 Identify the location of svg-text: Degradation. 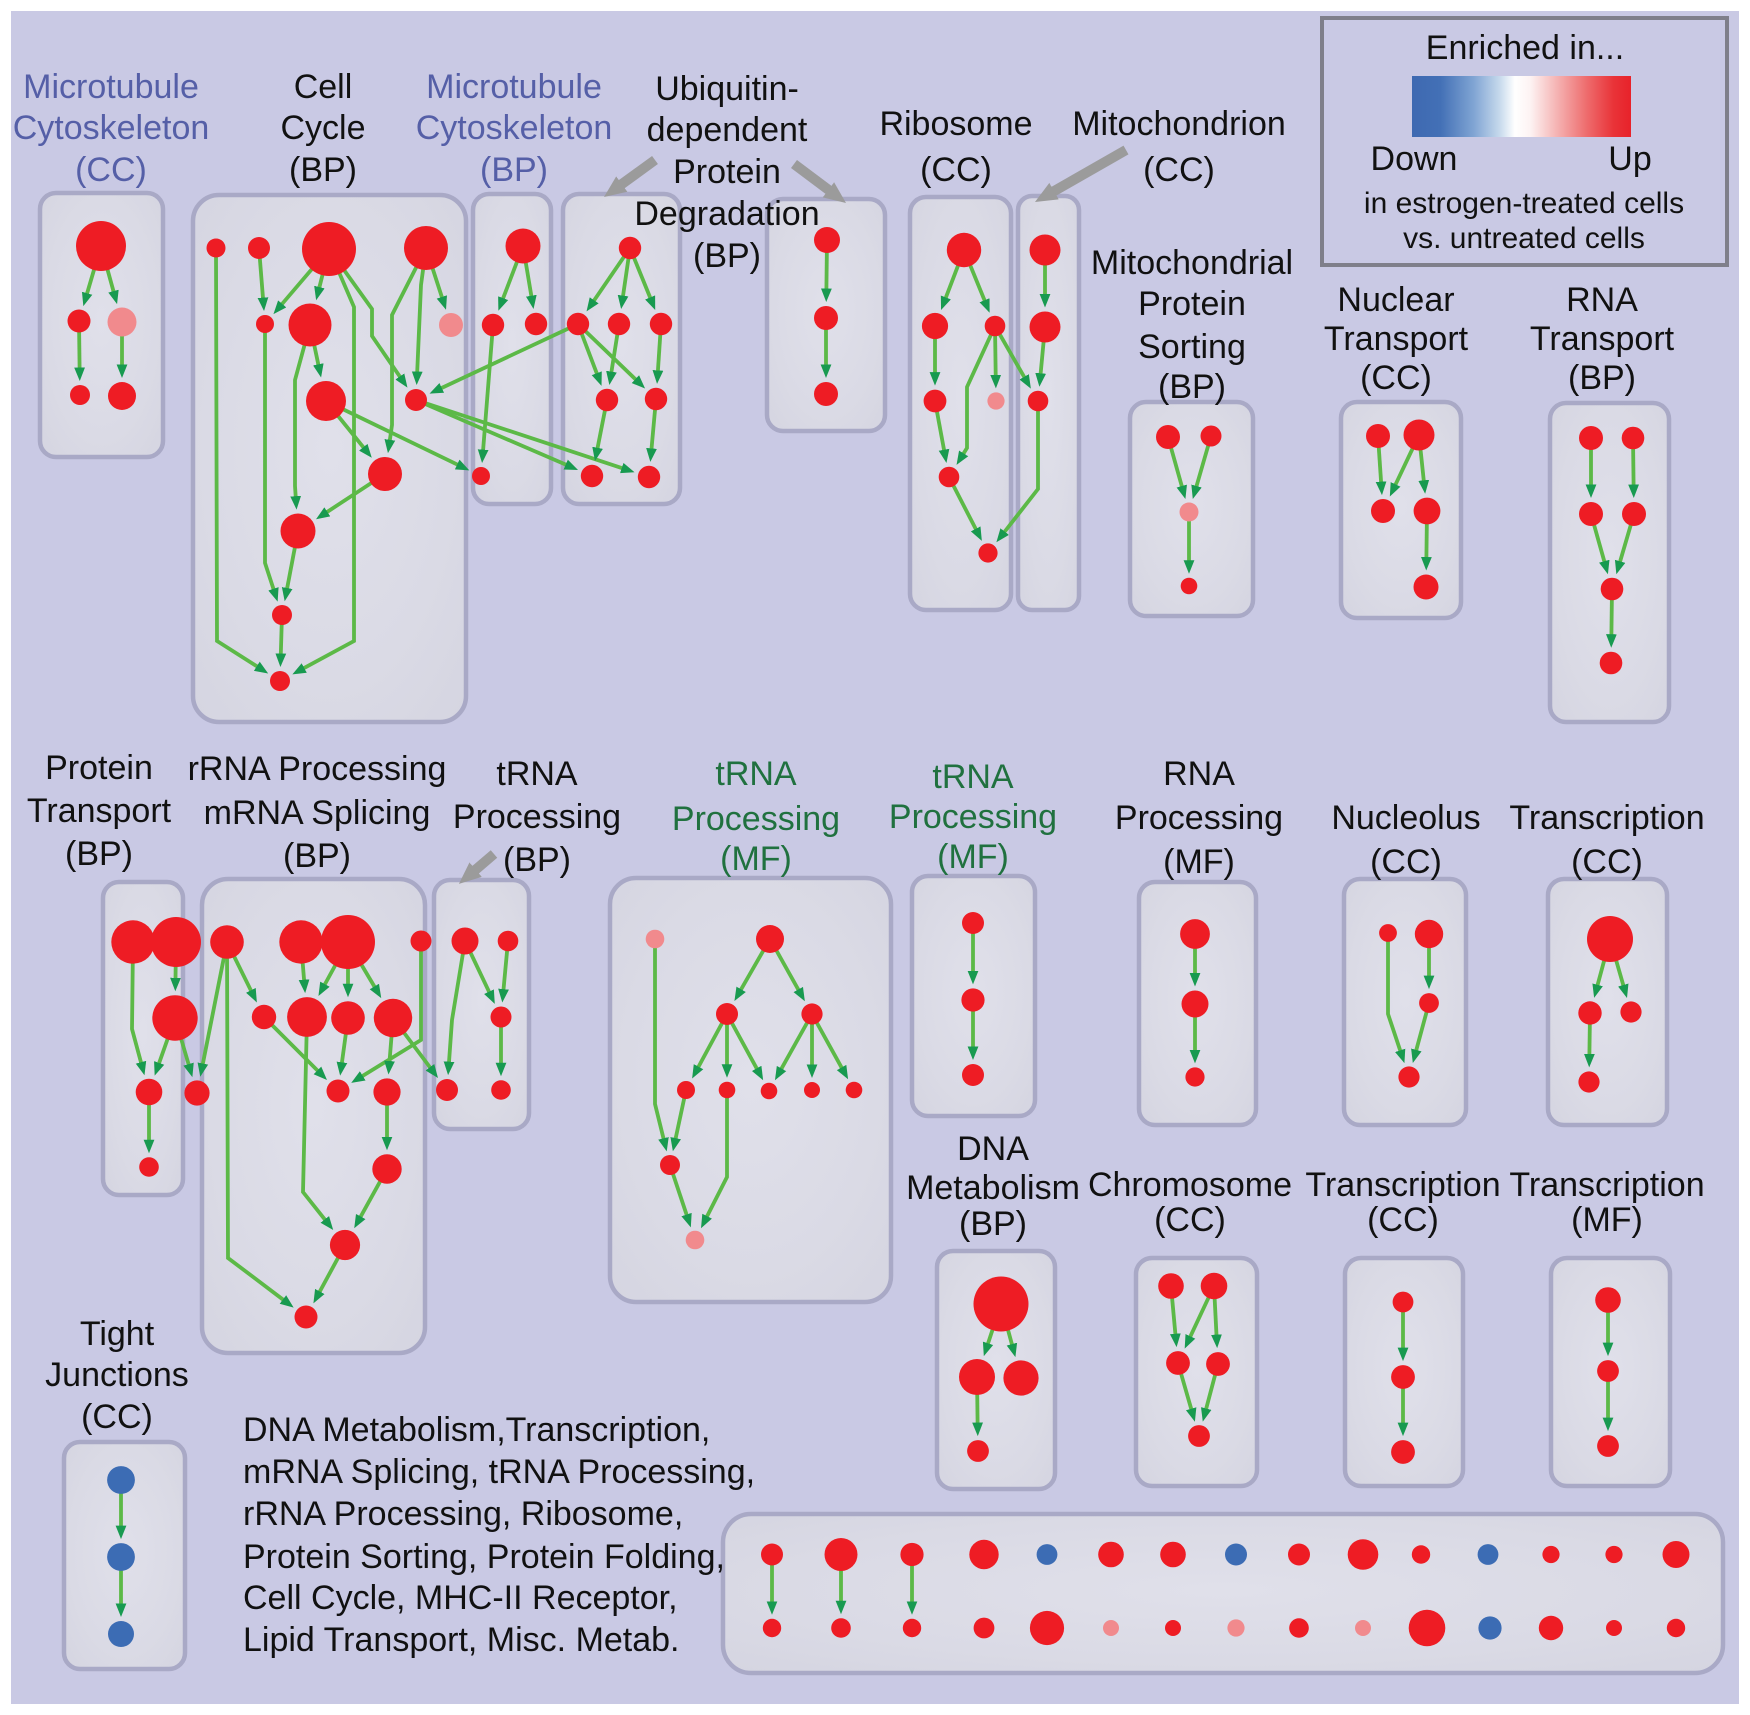
(726, 214).